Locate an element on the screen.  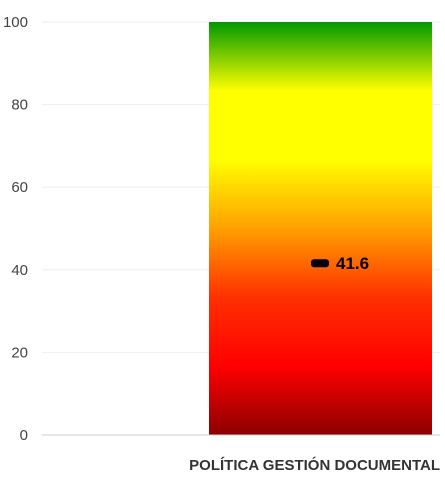
value-marker-label: 41.6 is located at coordinates (352, 263).